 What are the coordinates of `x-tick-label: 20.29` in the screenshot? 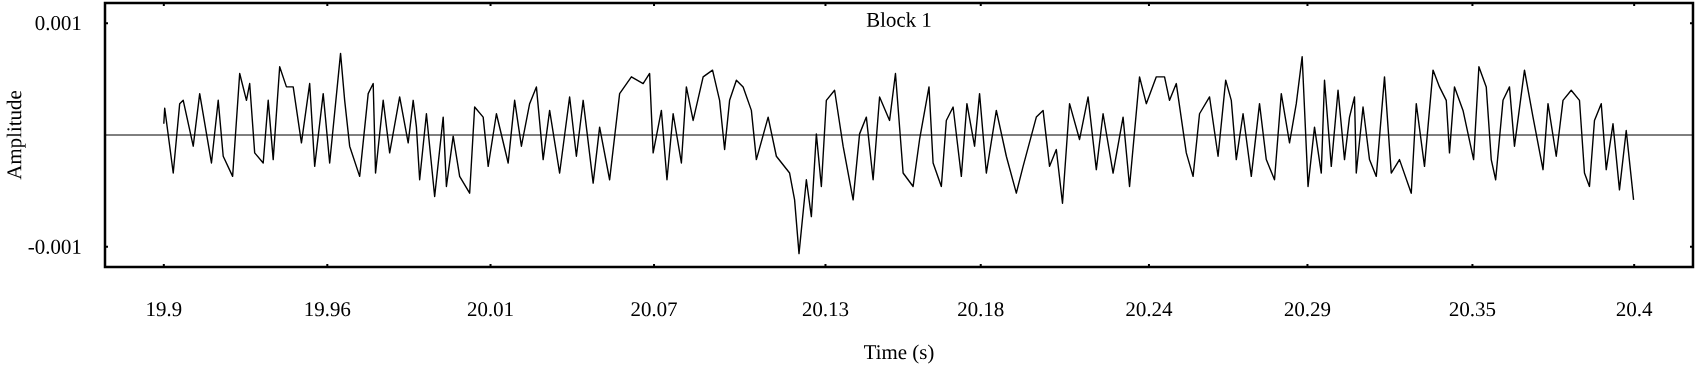 It's located at (1307, 309).